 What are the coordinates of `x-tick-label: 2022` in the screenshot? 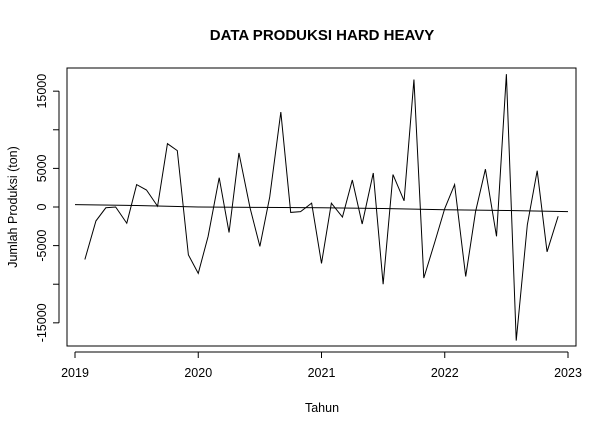 It's located at (445, 373).